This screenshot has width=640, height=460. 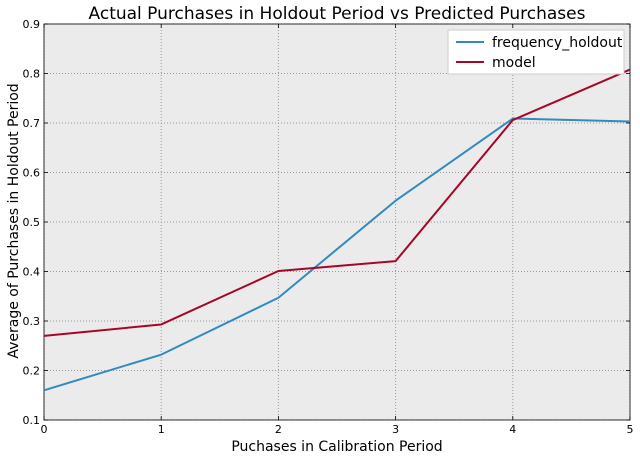 What do you see at coordinates (514, 63) in the screenshot?
I see `legend-label: model` at bounding box center [514, 63].